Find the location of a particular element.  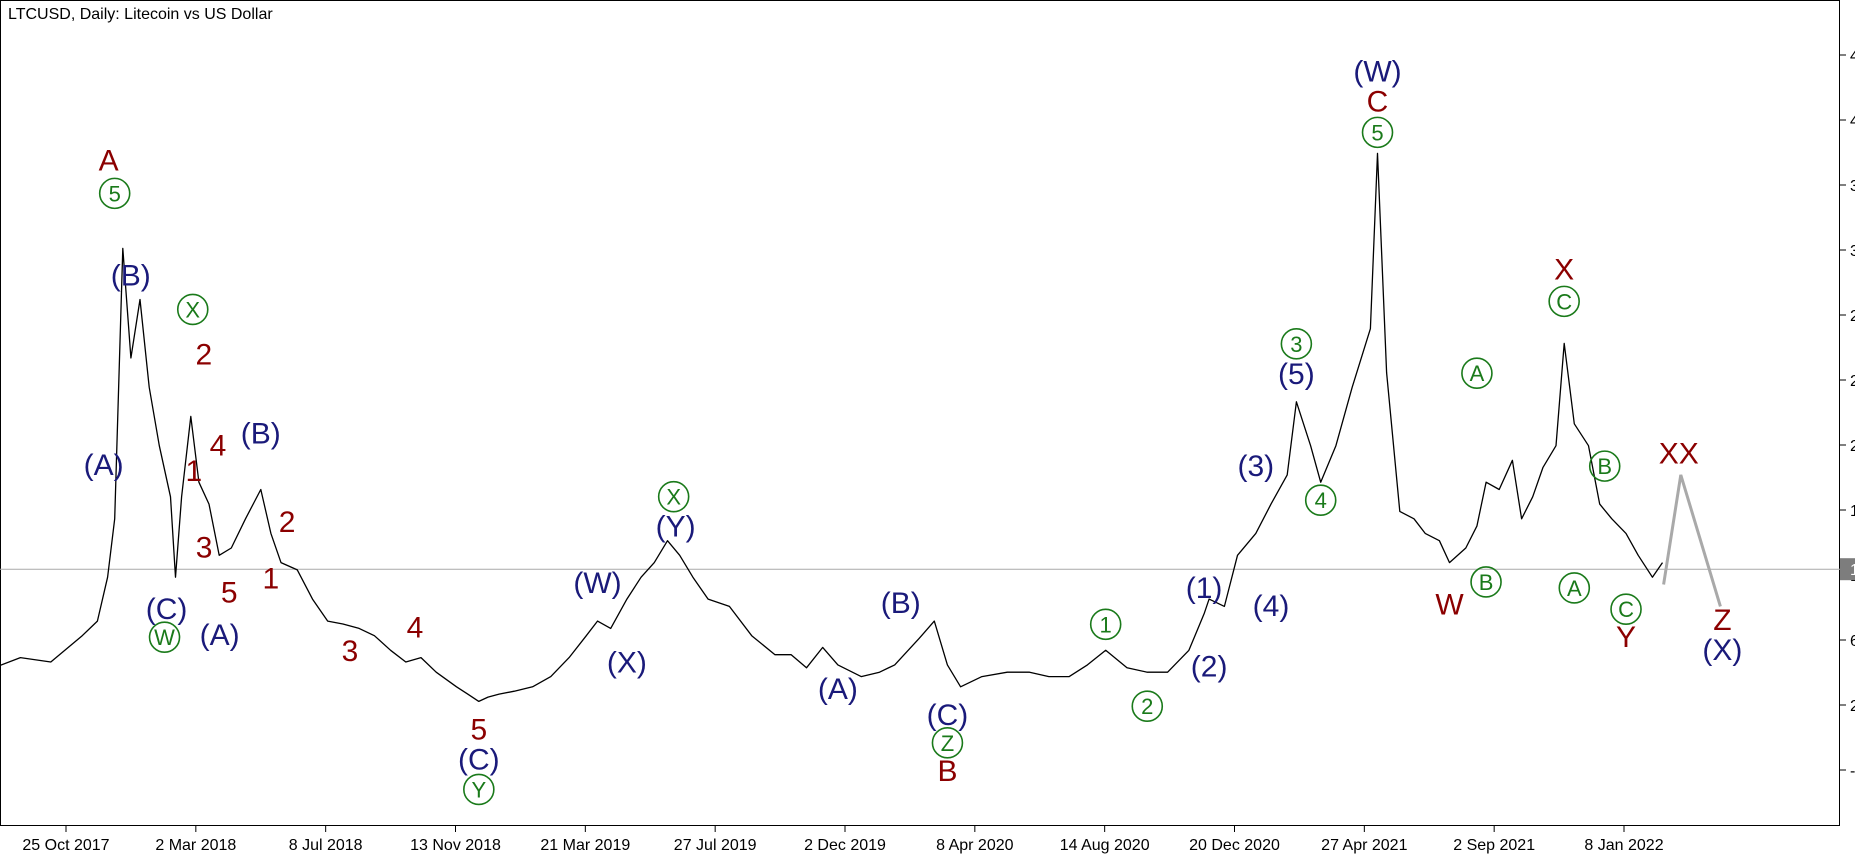

wave-label: (4) is located at coordinates (1271, 606).